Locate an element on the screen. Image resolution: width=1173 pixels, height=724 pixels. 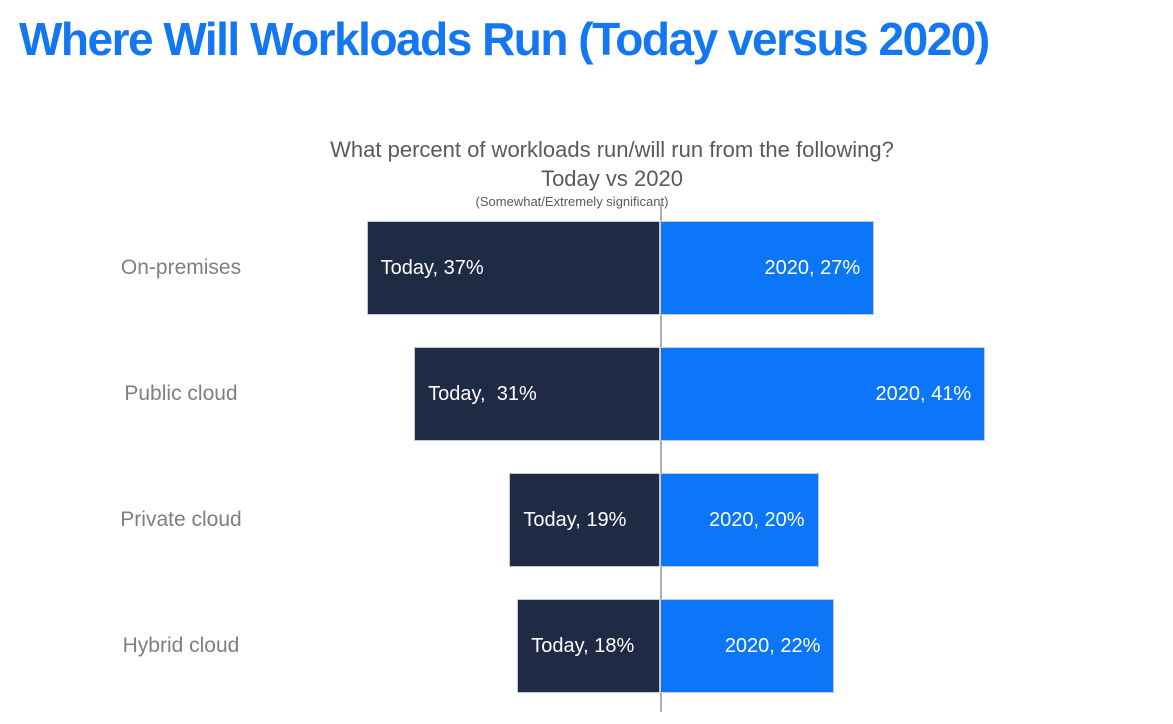
bar-2020: 2020, 27% is located at coordinates (767, 268).